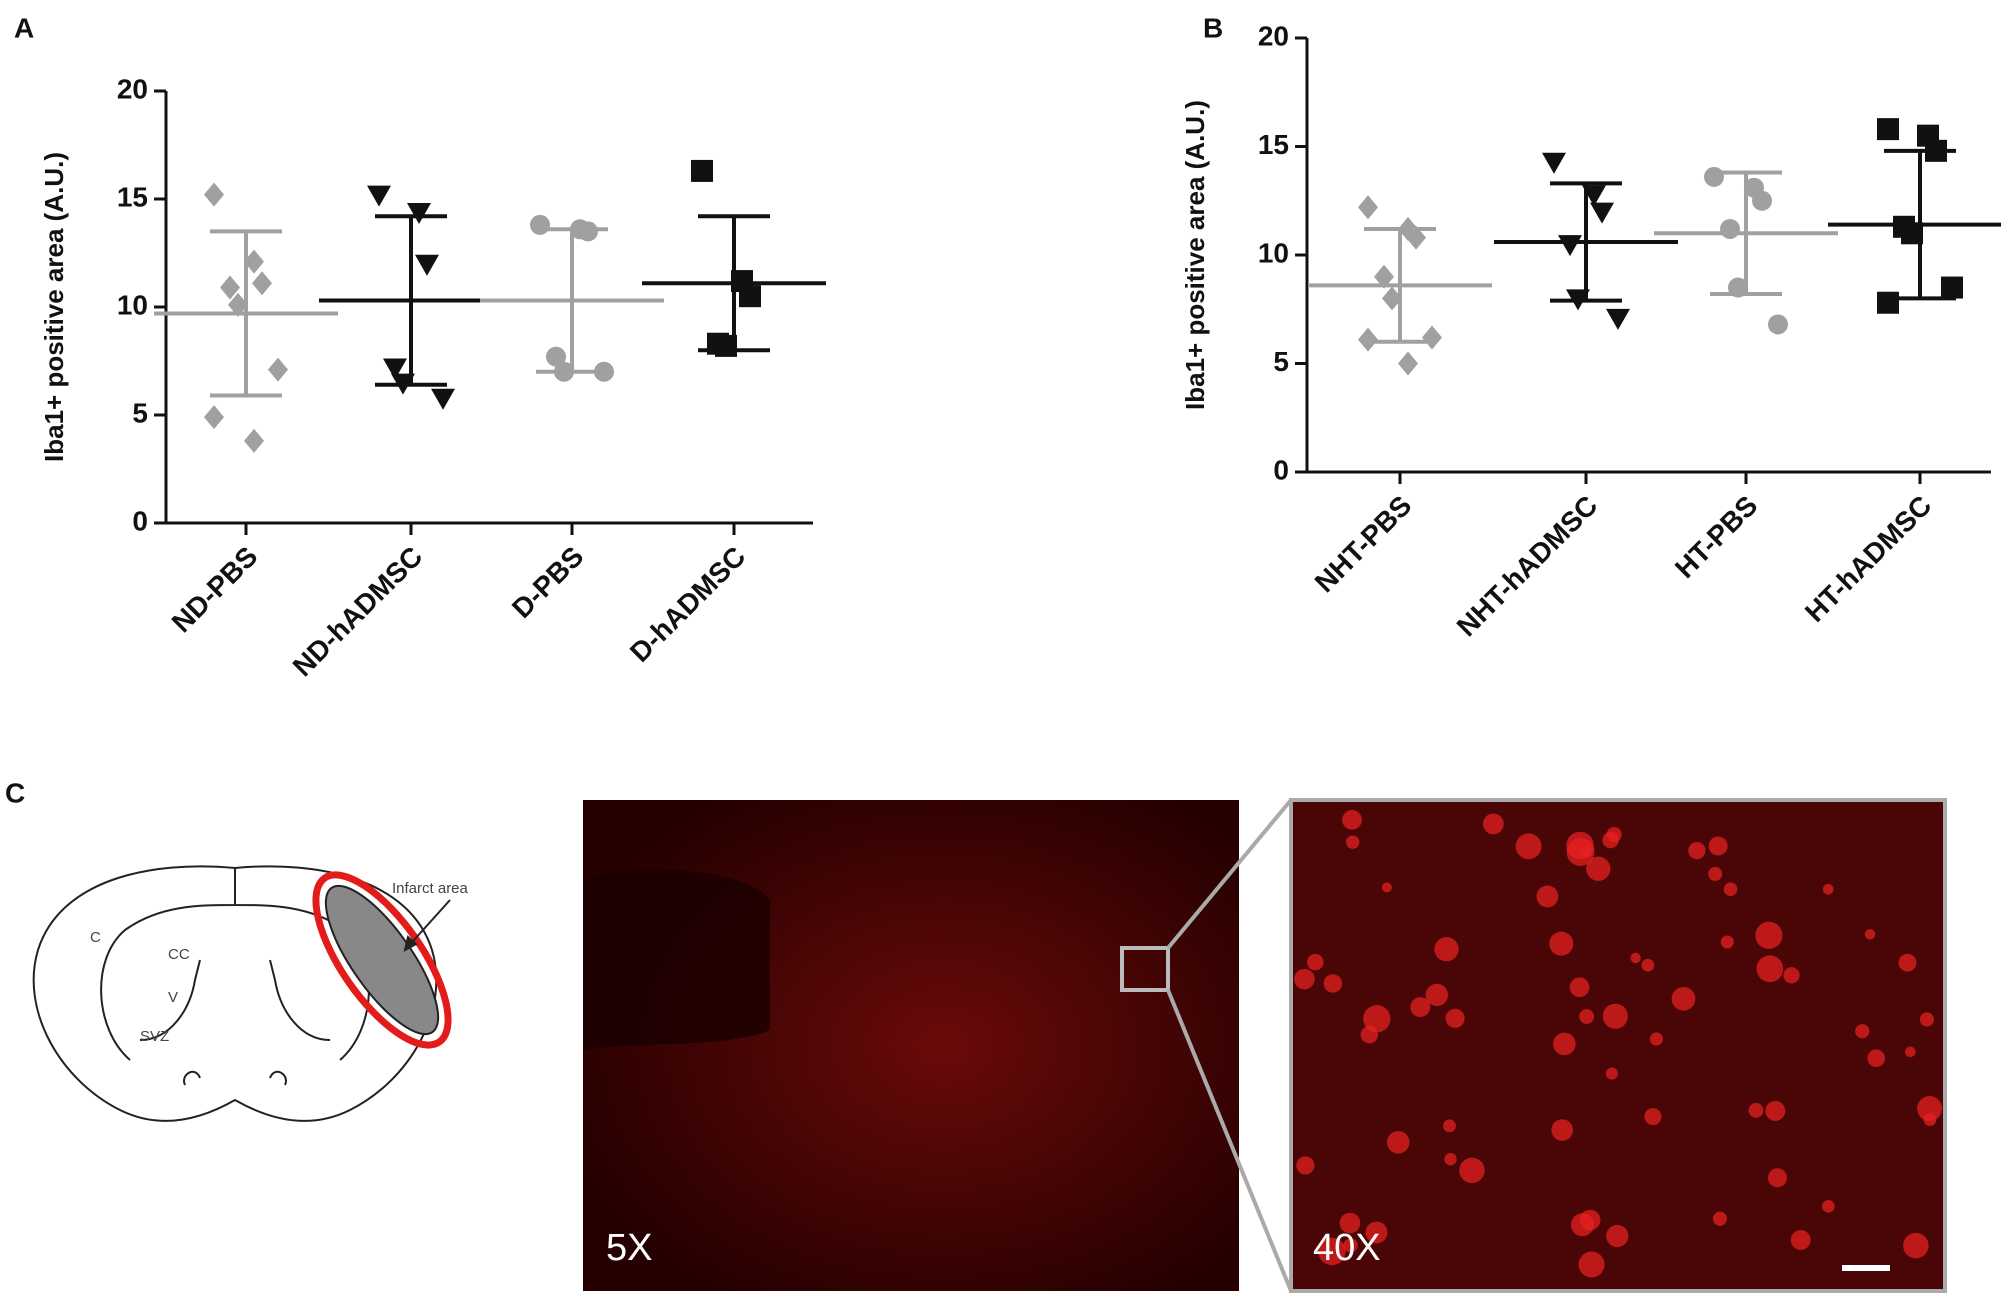 The width and height of the screenshot is (2001, 1305). Describe the element at coordinates (179, 954) in the screenshot. I see `region-label: CC` at that location.